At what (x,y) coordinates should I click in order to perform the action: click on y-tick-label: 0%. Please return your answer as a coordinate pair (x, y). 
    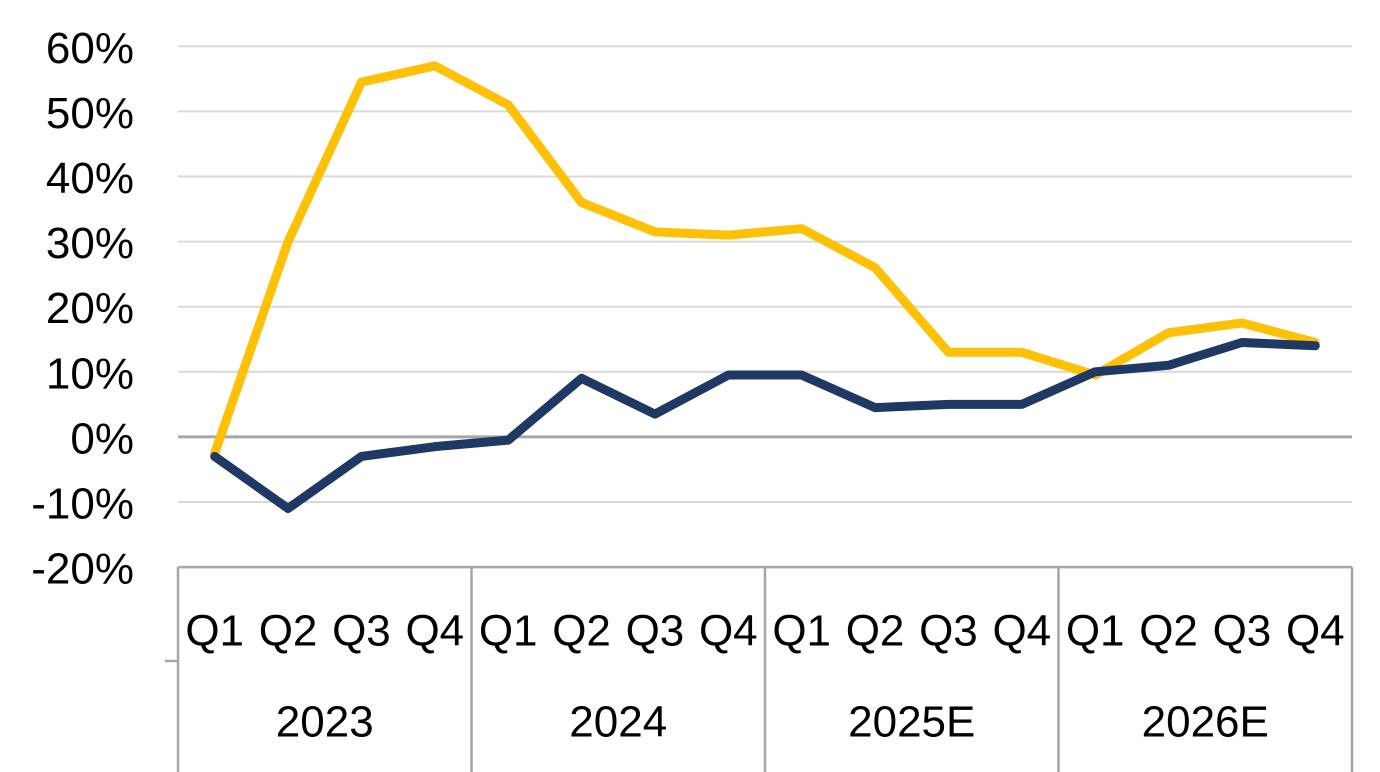
    Looking at the image, I should click on (102, 438).